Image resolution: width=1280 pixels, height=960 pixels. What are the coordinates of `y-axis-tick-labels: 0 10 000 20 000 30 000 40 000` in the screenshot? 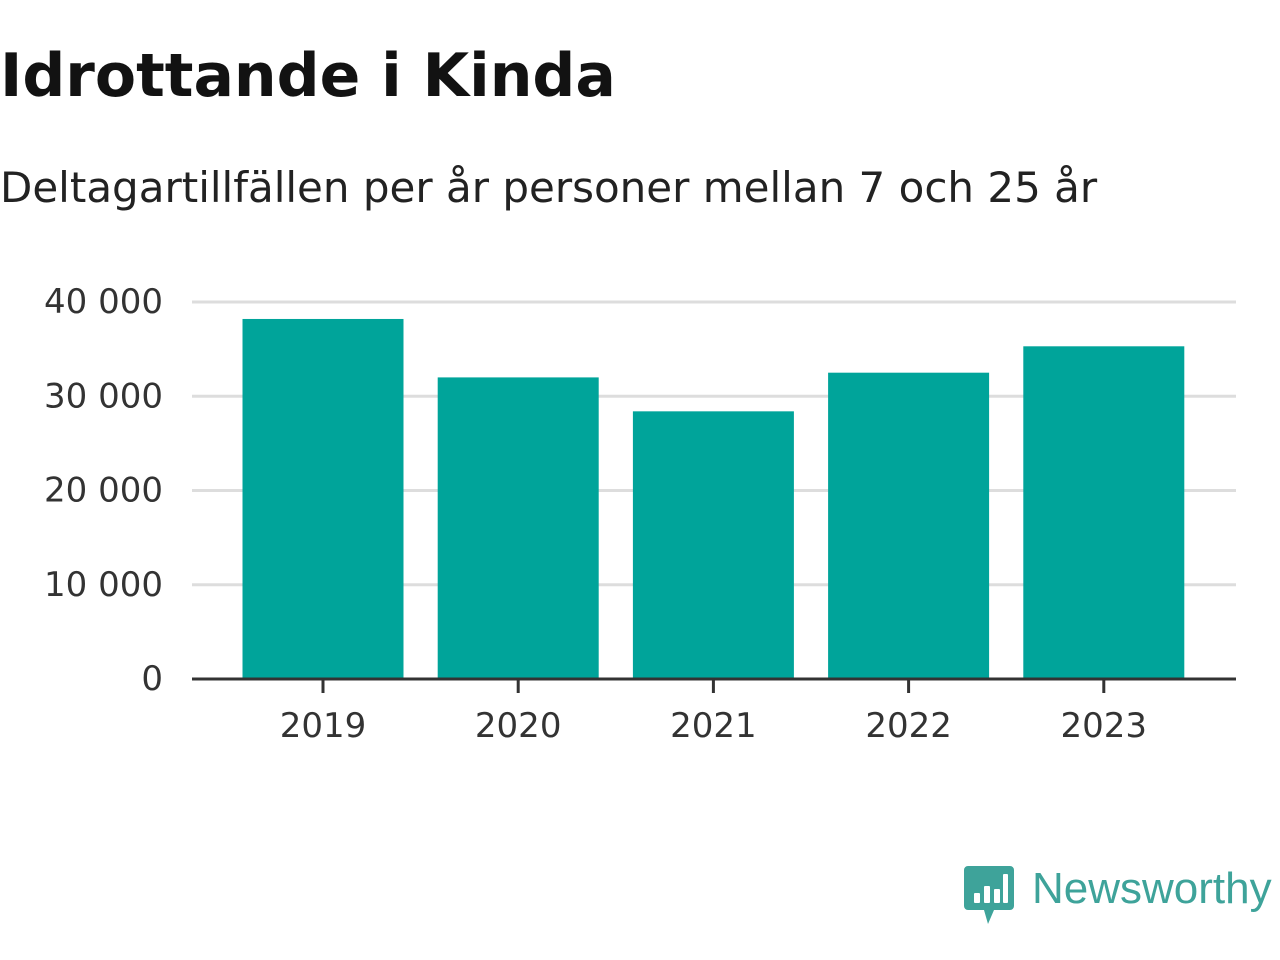 It's located at (103, 490).